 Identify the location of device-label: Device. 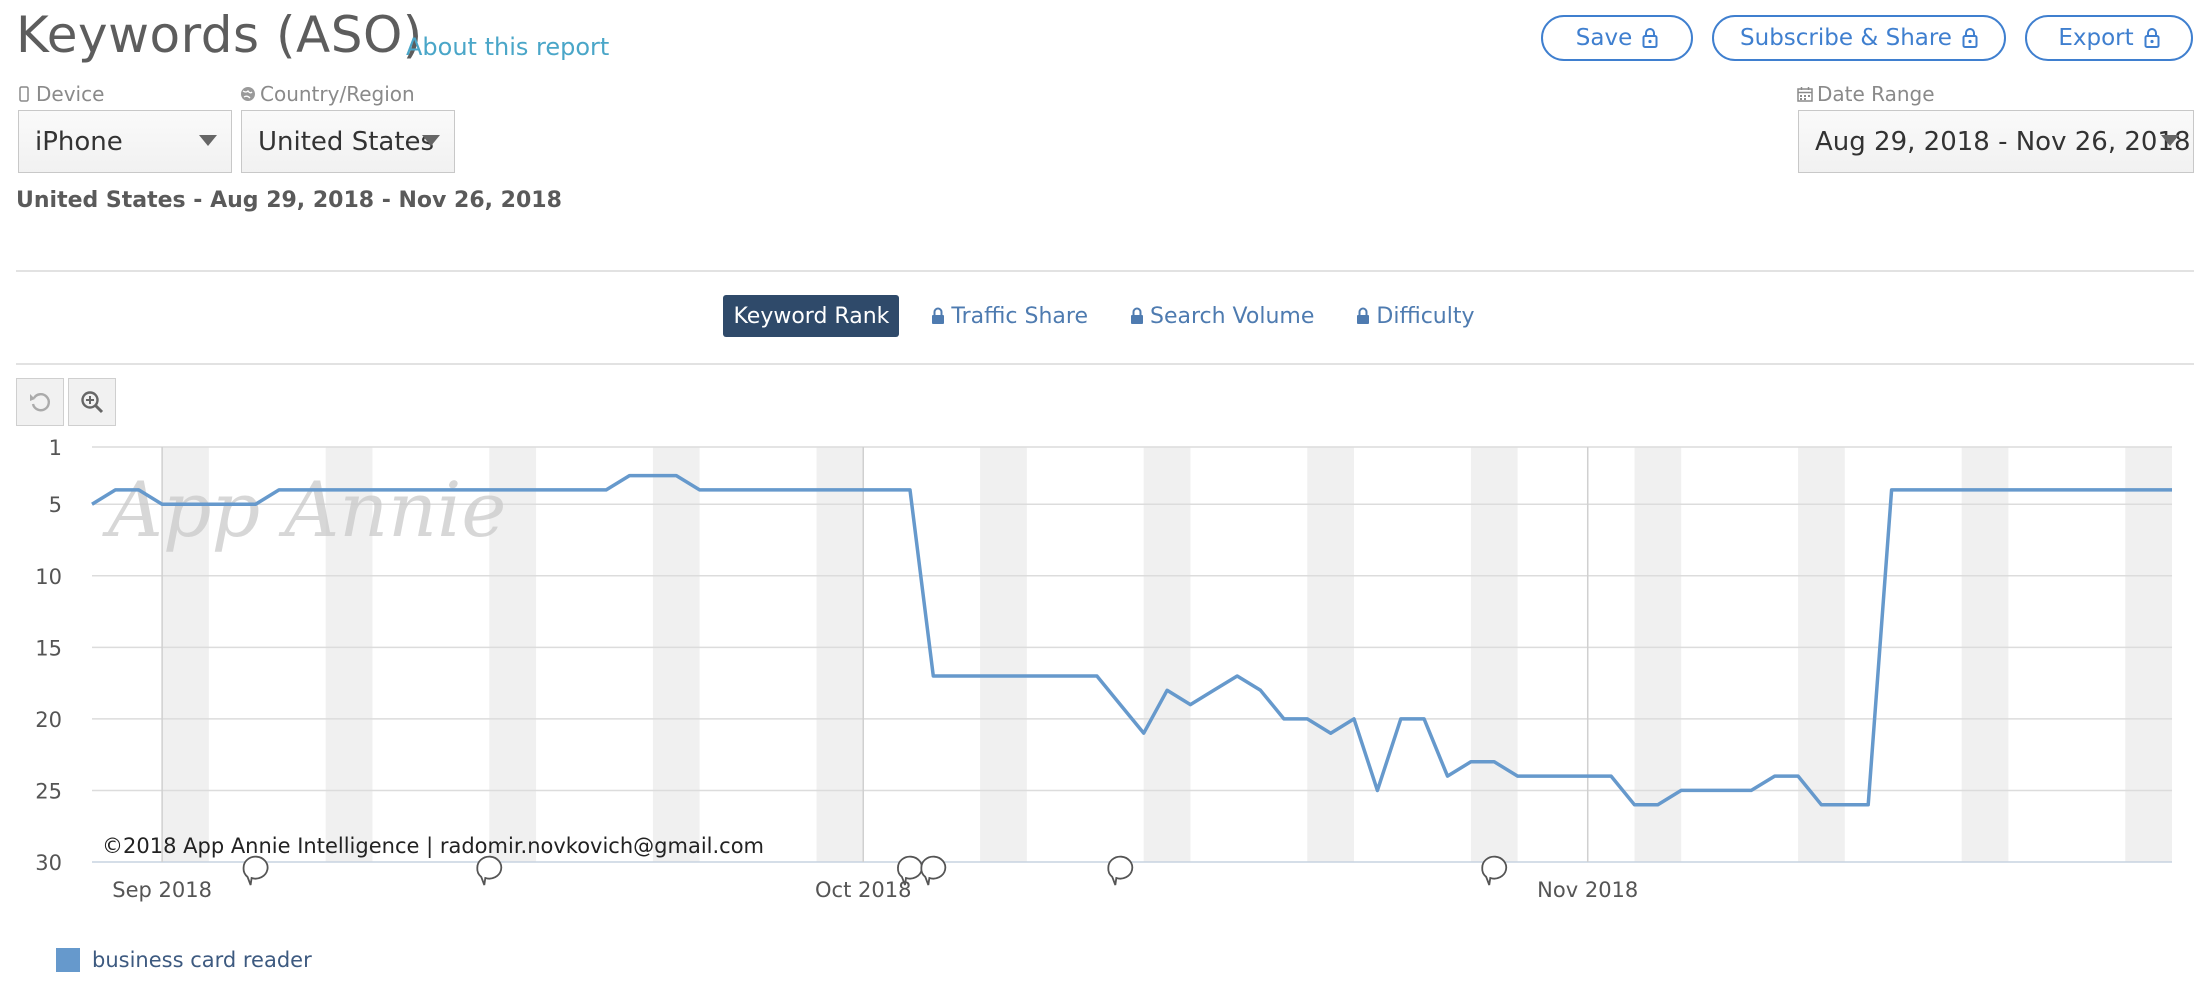
(60, 94).